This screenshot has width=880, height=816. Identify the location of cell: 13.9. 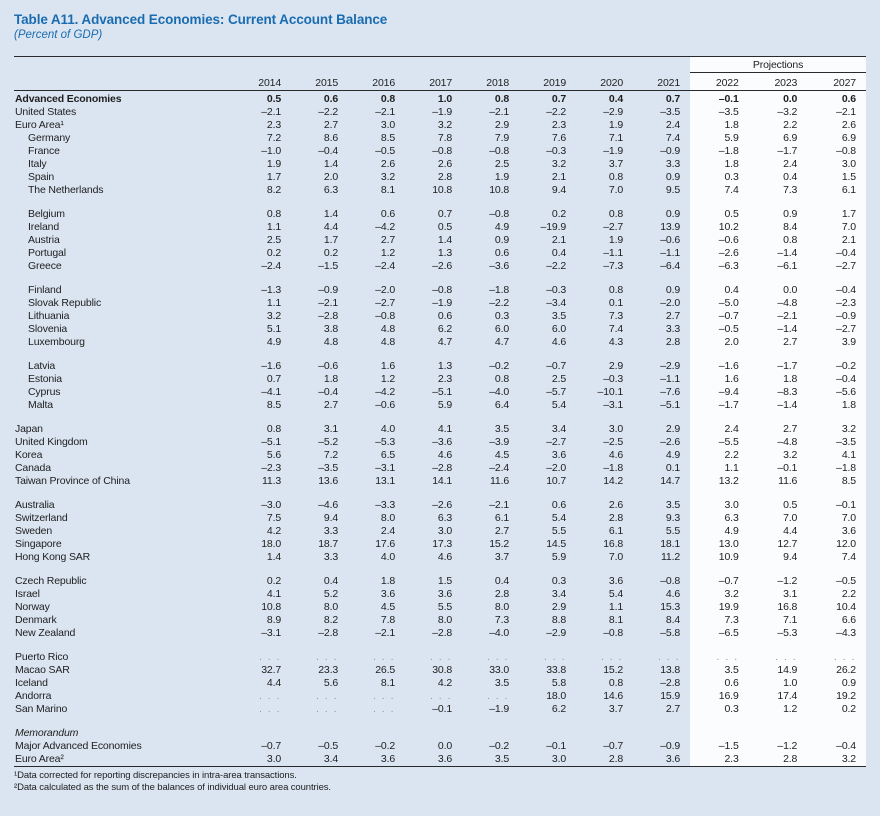
(670, 227).